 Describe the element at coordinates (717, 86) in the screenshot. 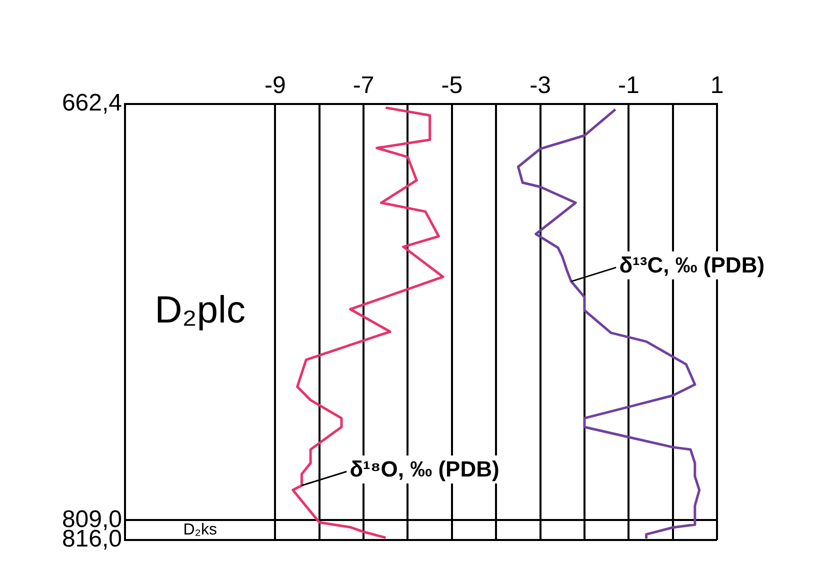

I see `x-tick-label: 1` at that location.